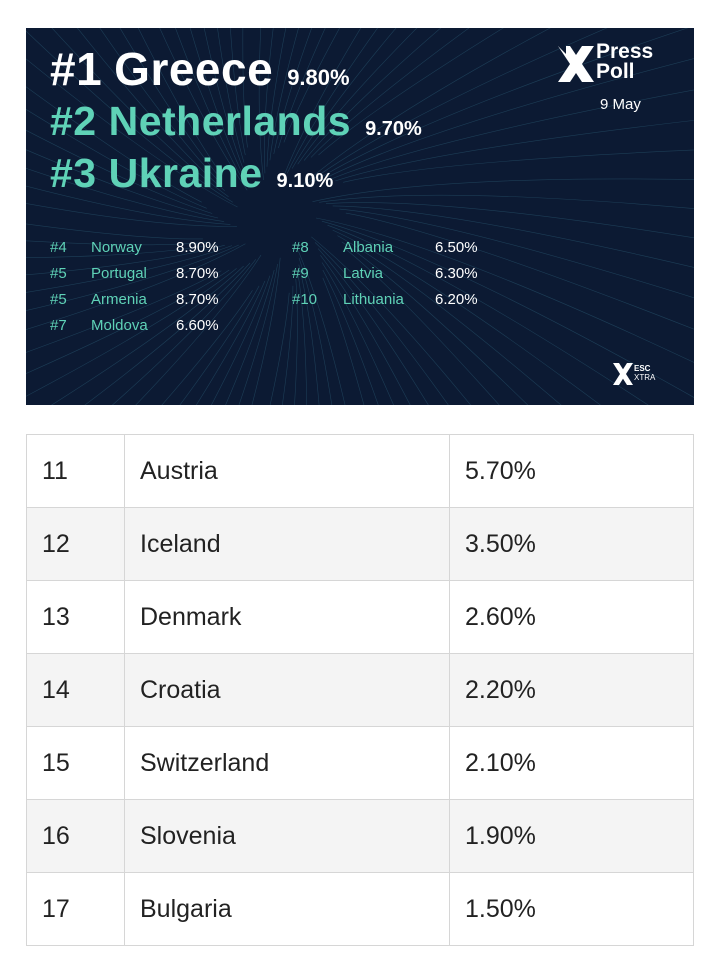 The image size is (720, 966). I want to click on percent-cell: 2.10%, so click(571, 763).